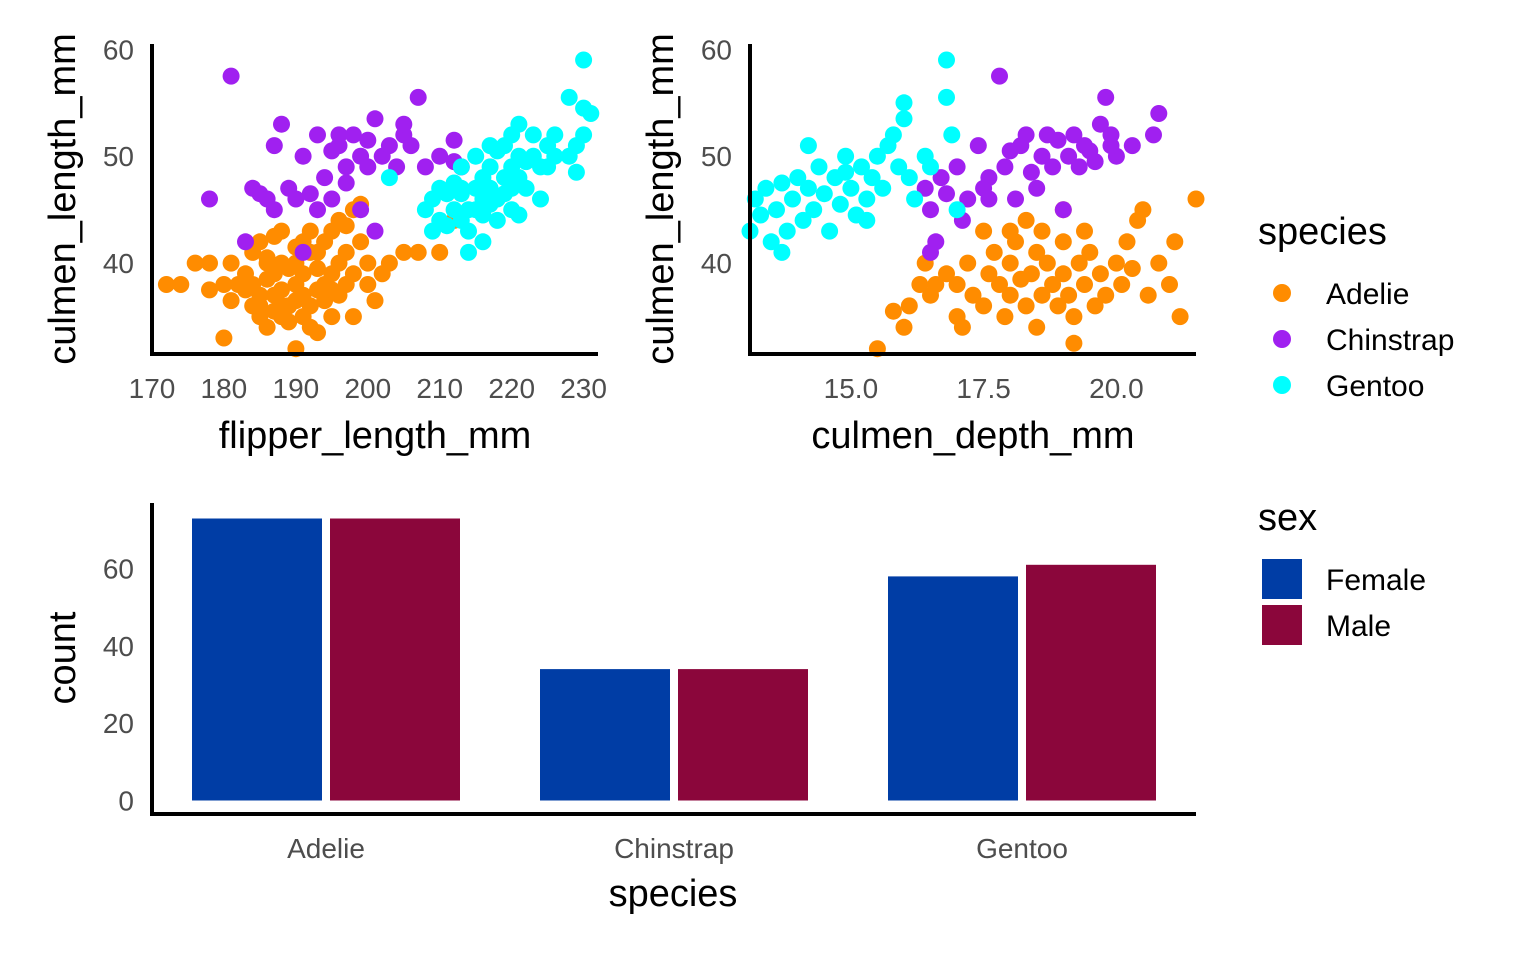 The width and height of the screenshot is (1536, 960). I want to click on x-tick-label: 210, so click(439, 388).